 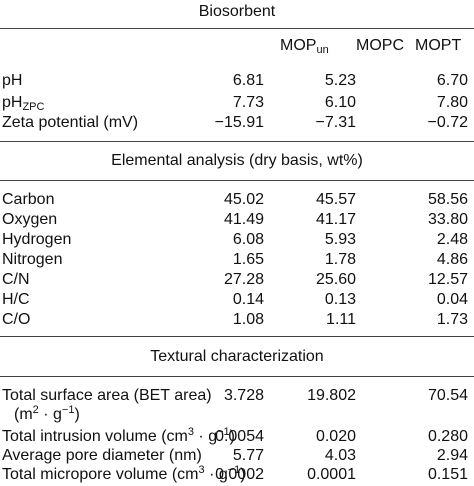 I want to click on row-value-mopc: 6.10, so click(x=340, y=102).